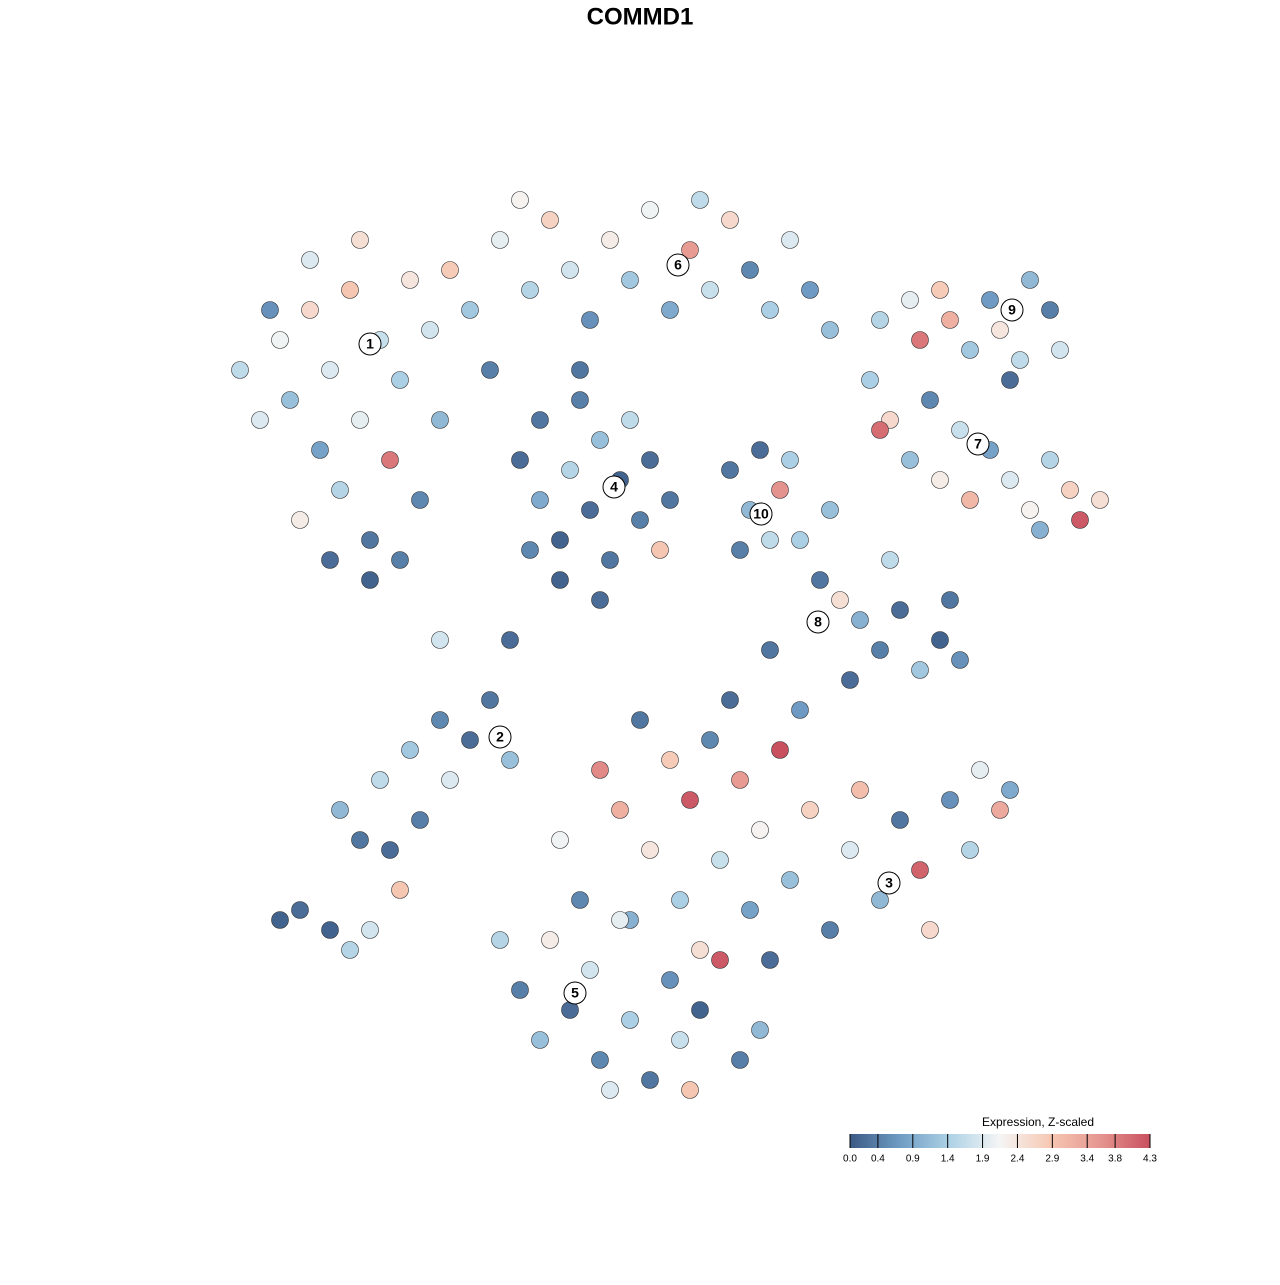  Describe the element at coordinates (761, 514) in the screenshot. I see `cluster-label: 10` at that location.